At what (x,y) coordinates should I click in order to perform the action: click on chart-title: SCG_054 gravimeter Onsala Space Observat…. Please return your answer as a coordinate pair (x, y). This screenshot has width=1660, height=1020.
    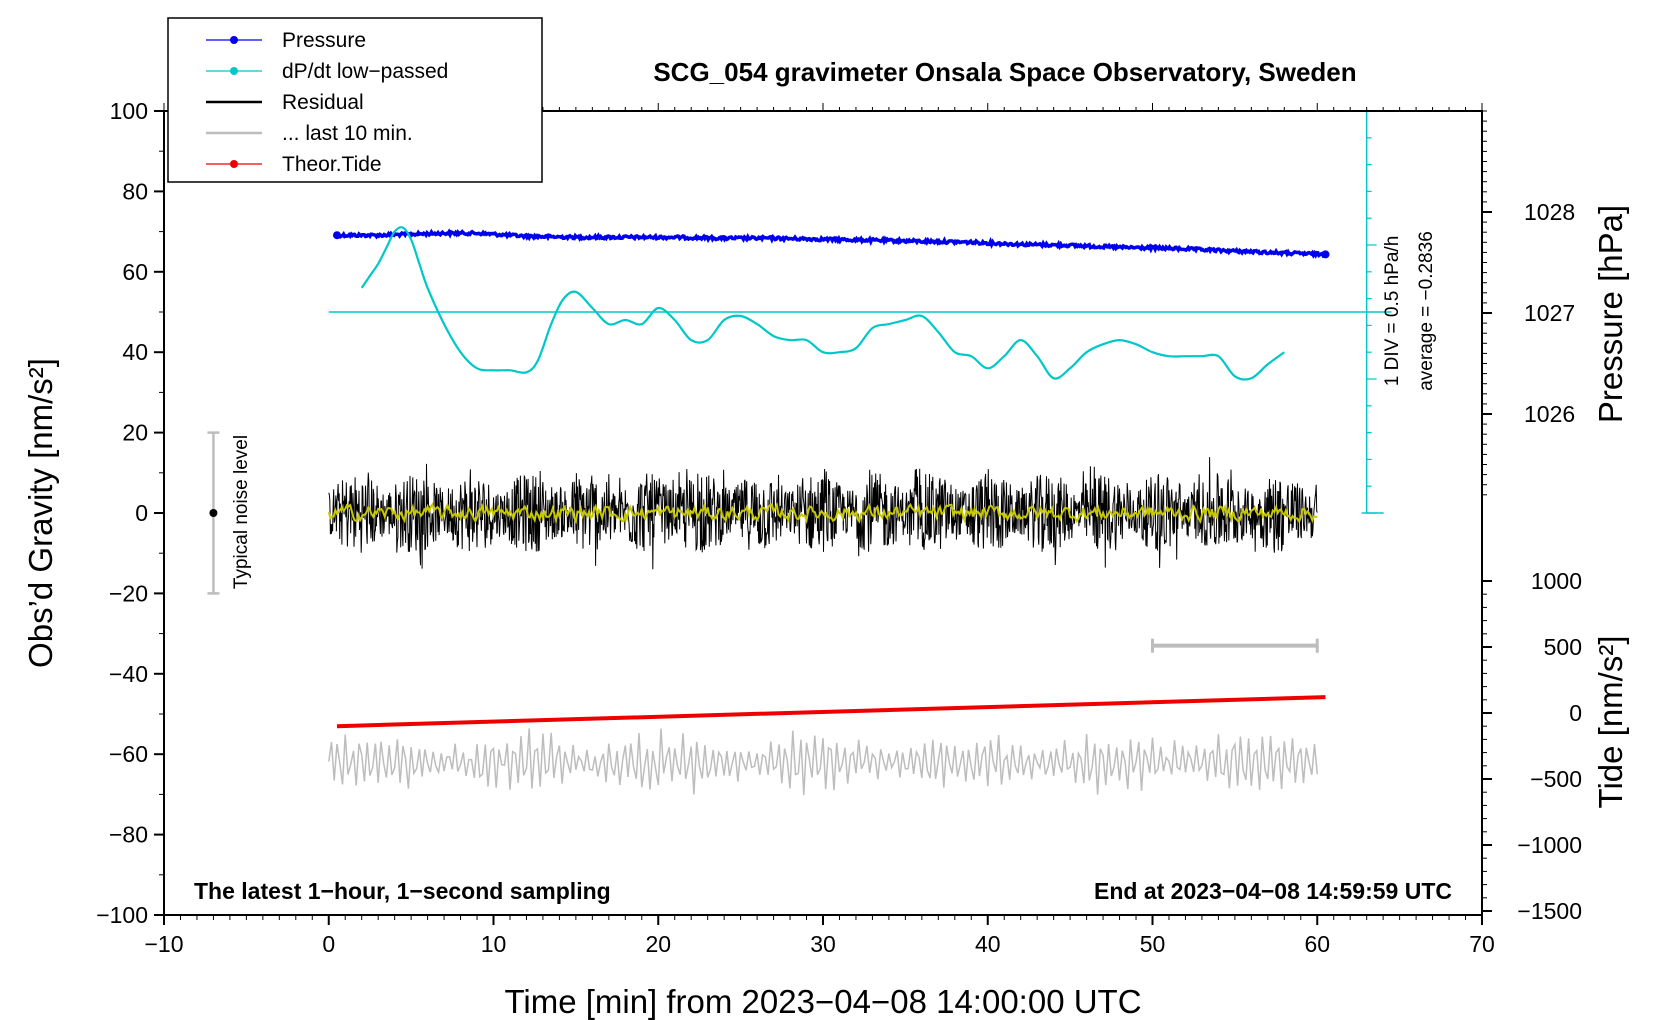
    Looking at the image, I should click on (1004, 72).